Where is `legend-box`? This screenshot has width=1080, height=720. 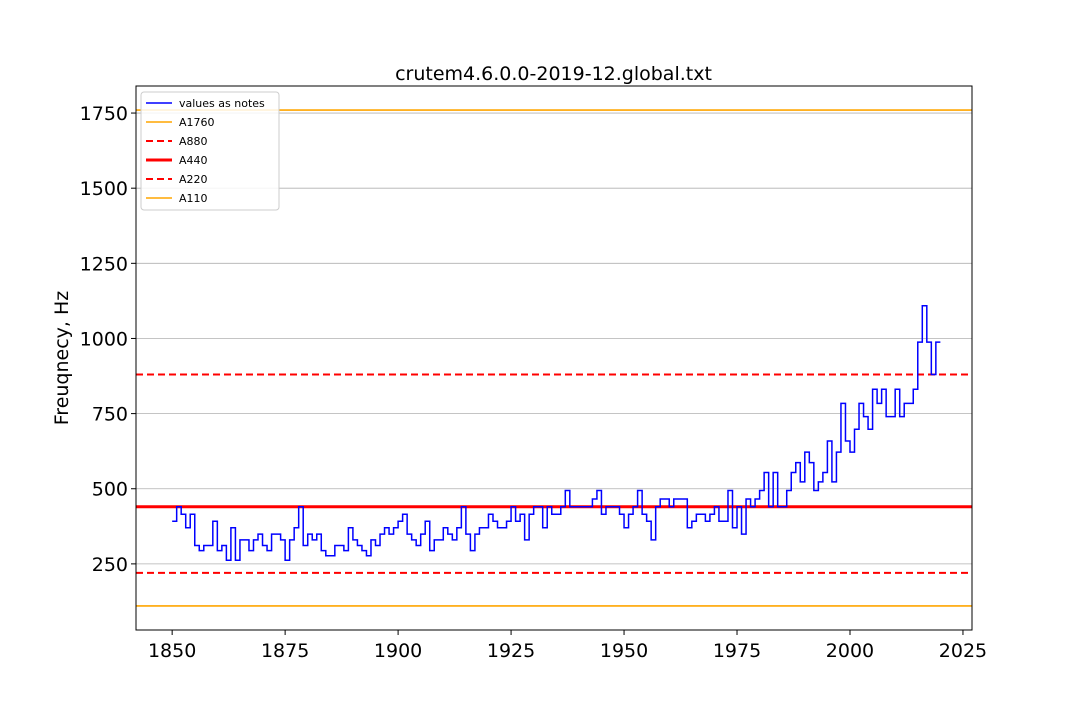 legend-box is located at coordinates (210, 151).